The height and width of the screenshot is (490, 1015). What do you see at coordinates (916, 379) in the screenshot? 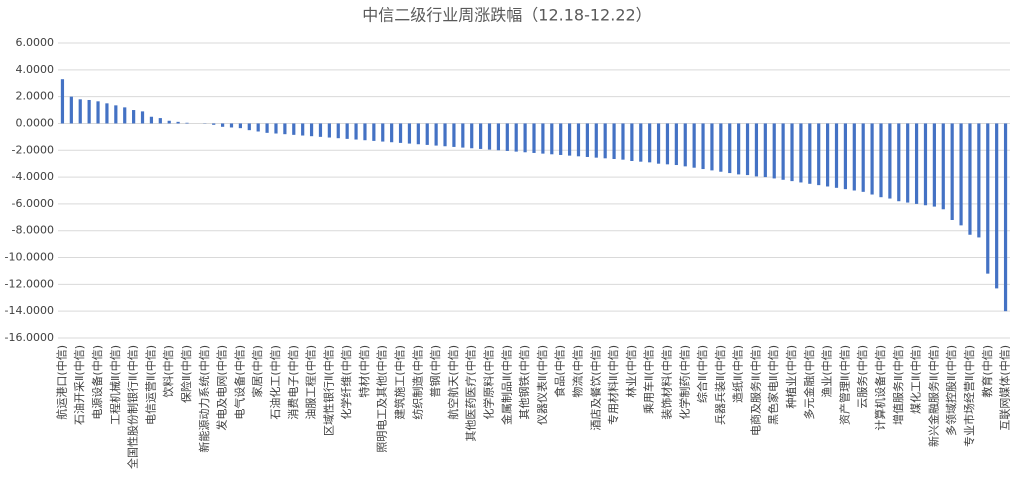
I see `x-tick-label: 煤化工Ⅱ(中信)` at bounding box center [916, 379].